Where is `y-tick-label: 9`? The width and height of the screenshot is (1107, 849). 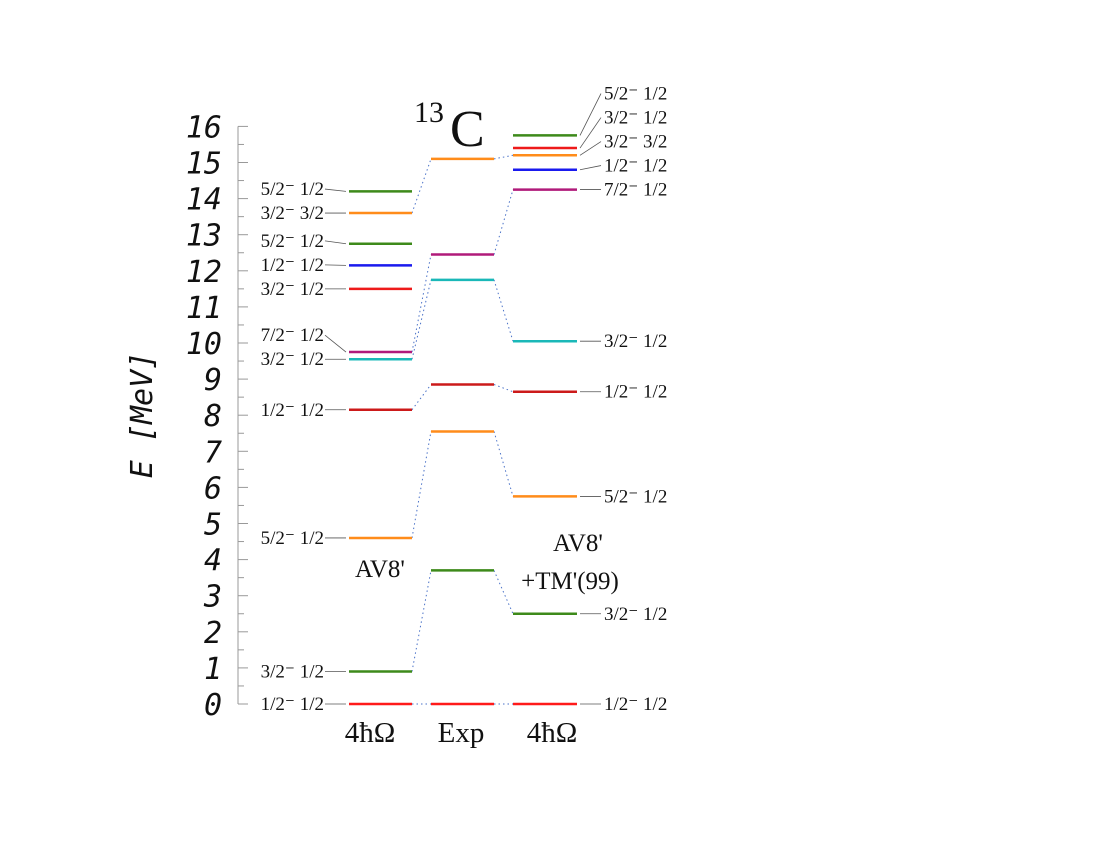 y-tick-label: 9 is located at coordinates (213, 380).